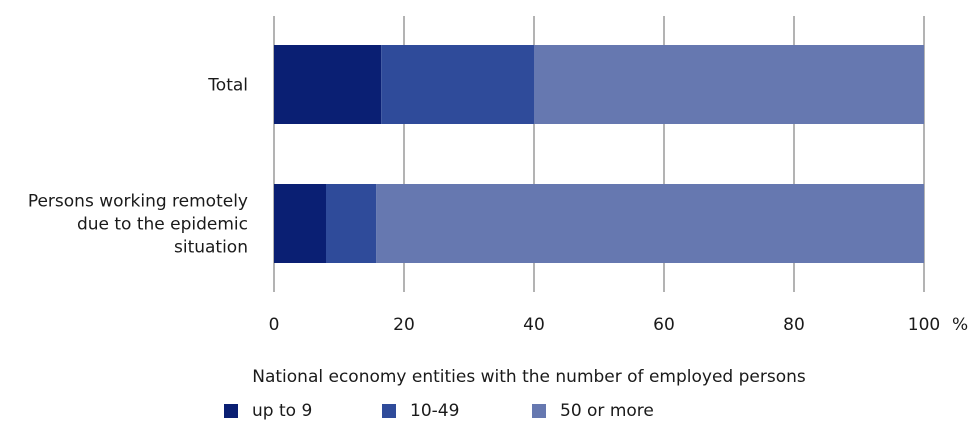  I want to click on x-tick-labels: 0 20 40 60 80 100%, so click(619, 325).